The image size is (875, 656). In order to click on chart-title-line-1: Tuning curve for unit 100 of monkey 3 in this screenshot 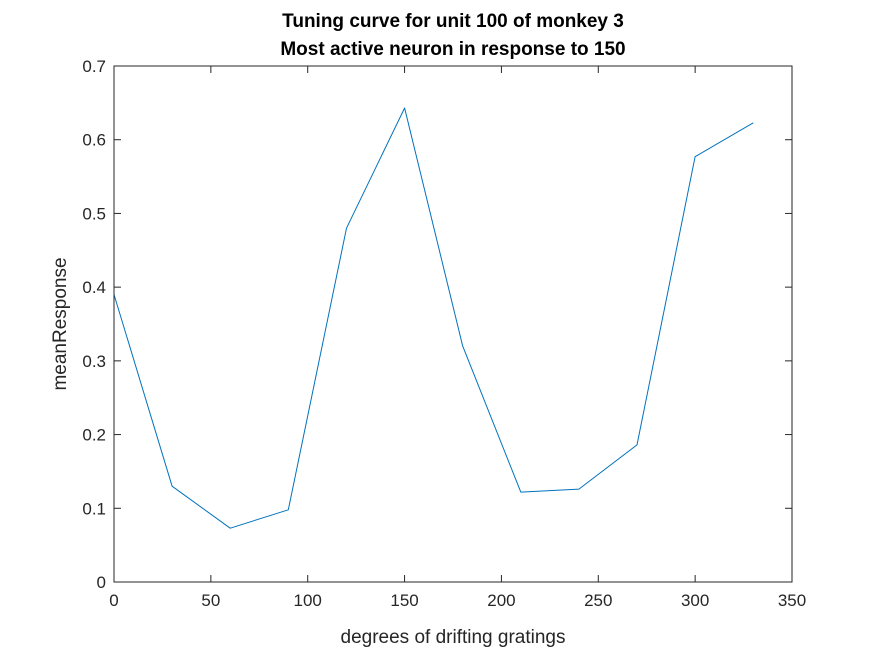, I will do `click(453, 21)`.